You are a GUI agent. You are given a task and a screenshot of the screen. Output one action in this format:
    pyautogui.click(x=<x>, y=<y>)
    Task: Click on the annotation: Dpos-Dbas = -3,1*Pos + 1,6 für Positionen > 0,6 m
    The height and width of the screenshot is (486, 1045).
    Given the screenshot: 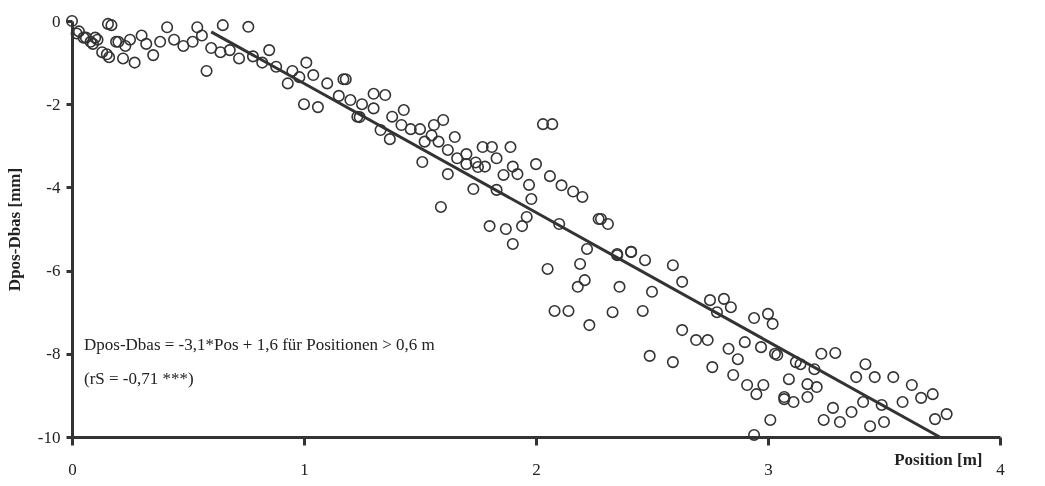 What is the action you would take?
    pyautogui.click(x=259, y=344)
    